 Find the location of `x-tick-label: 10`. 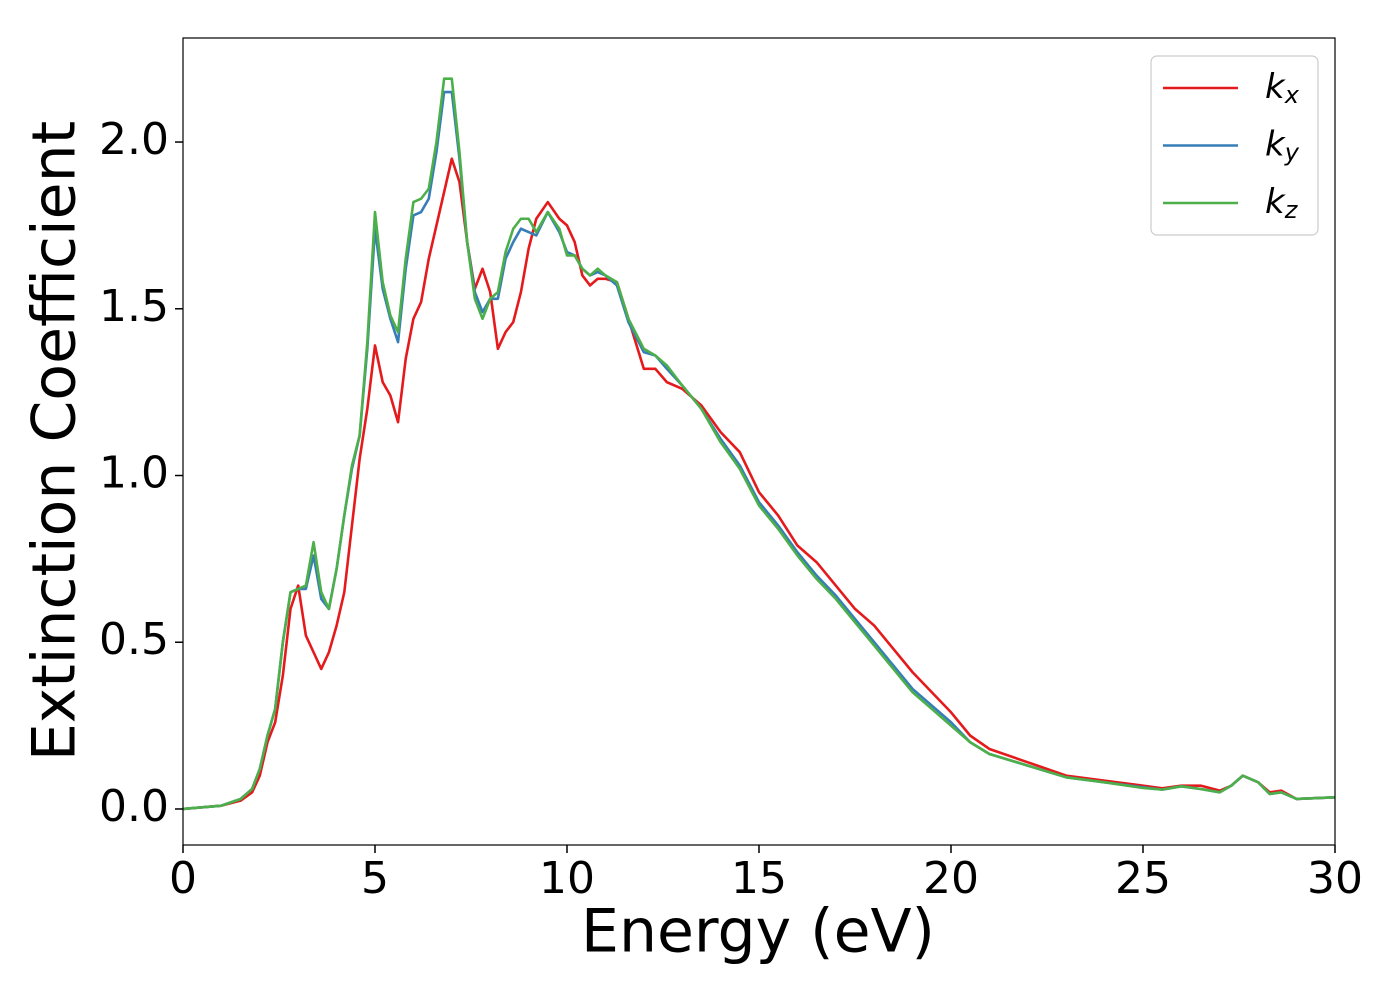

x-tick-label: 10 is located at coordinates (567, 878).